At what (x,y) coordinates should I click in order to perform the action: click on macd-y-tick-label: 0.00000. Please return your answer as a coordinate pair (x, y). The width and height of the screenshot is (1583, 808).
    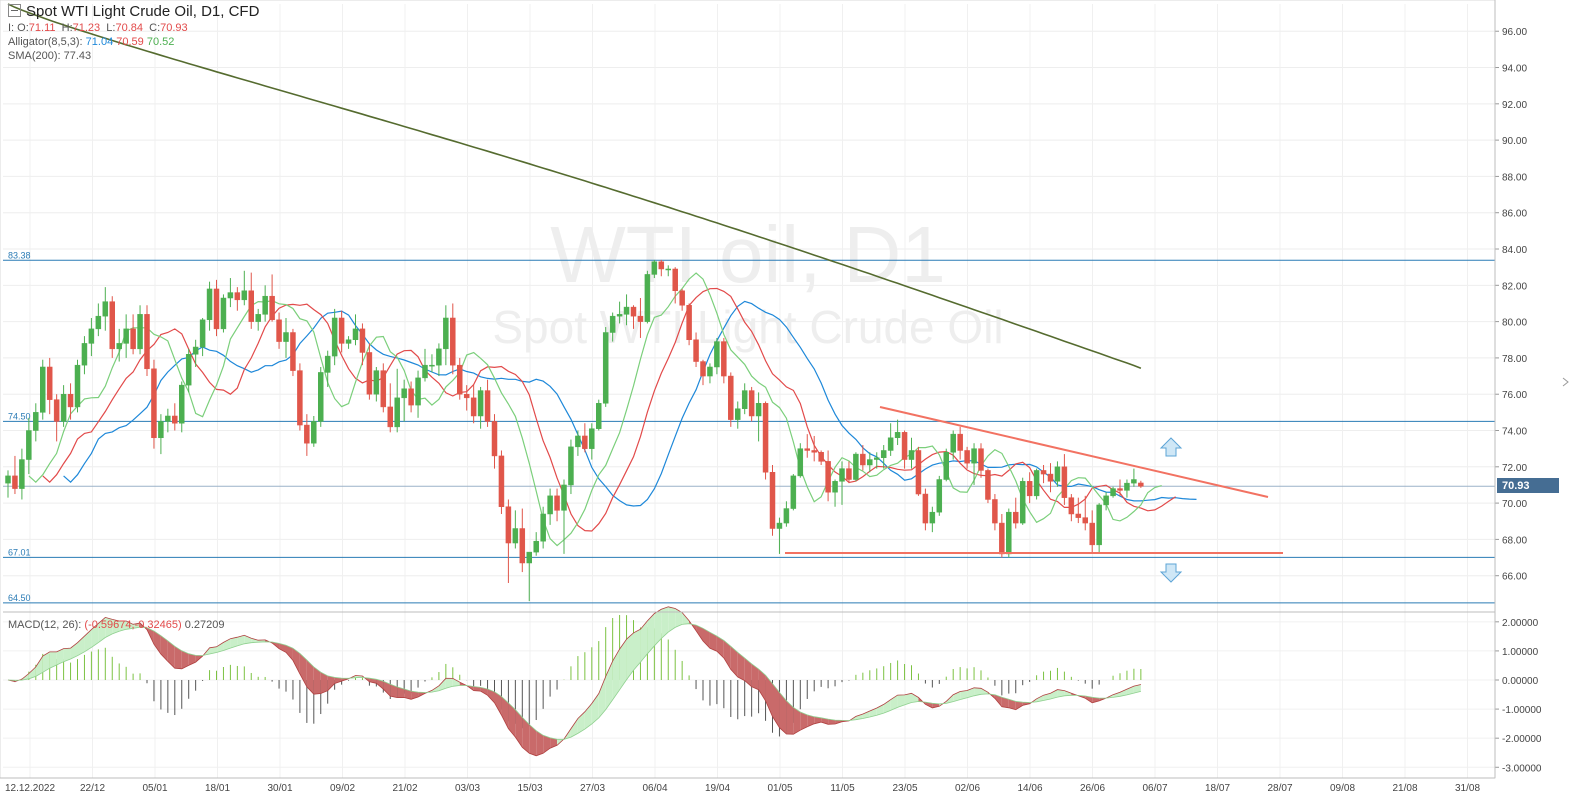
    Looking at the image, I should click on (1520, 681).